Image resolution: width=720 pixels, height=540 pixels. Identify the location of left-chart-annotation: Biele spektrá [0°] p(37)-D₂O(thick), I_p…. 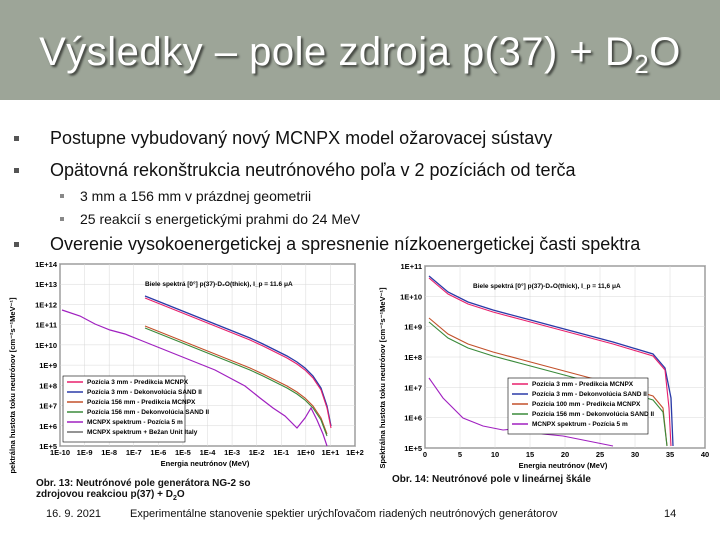
(219, 284).